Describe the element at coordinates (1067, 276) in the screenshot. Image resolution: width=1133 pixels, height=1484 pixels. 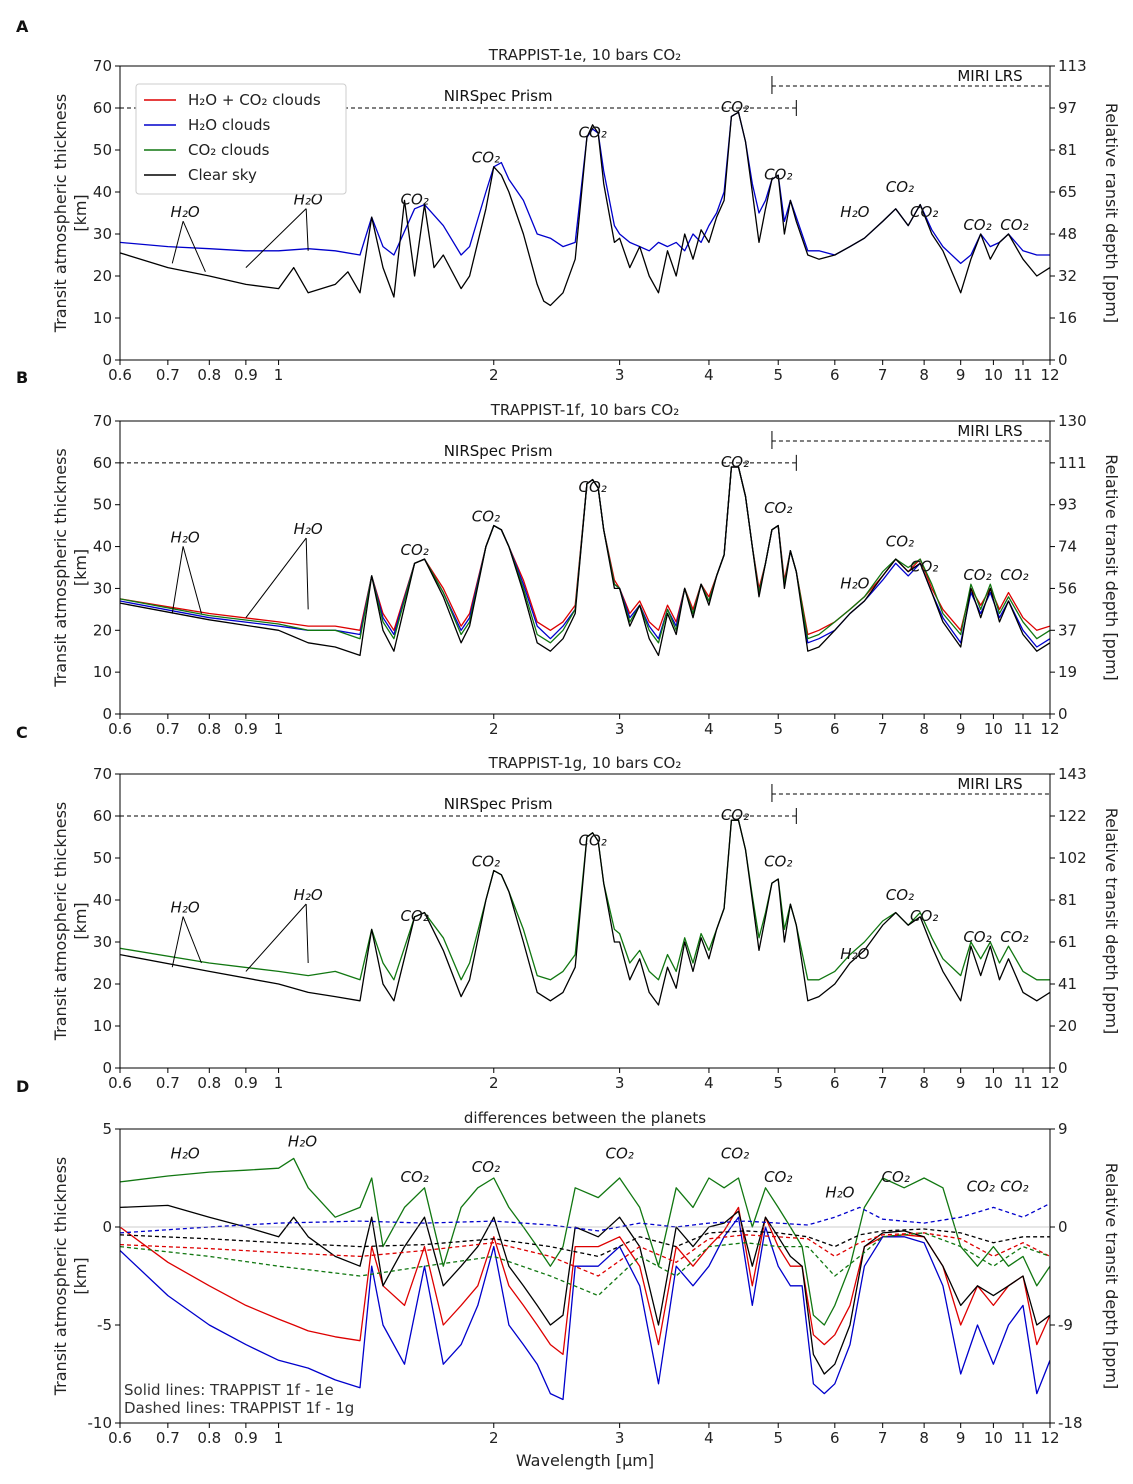
I see `y-right-tick-label: 32` at that location.